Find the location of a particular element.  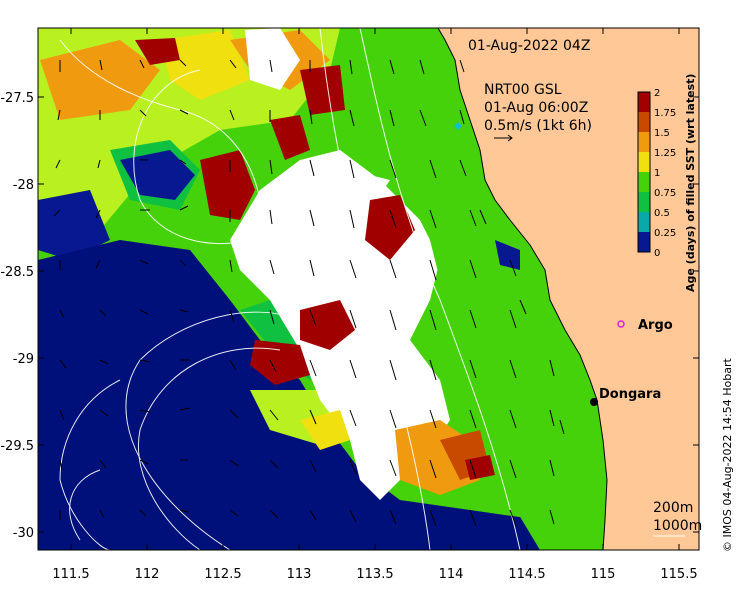

x-tick-label: 112.5 is located at coordinates (222, 574).